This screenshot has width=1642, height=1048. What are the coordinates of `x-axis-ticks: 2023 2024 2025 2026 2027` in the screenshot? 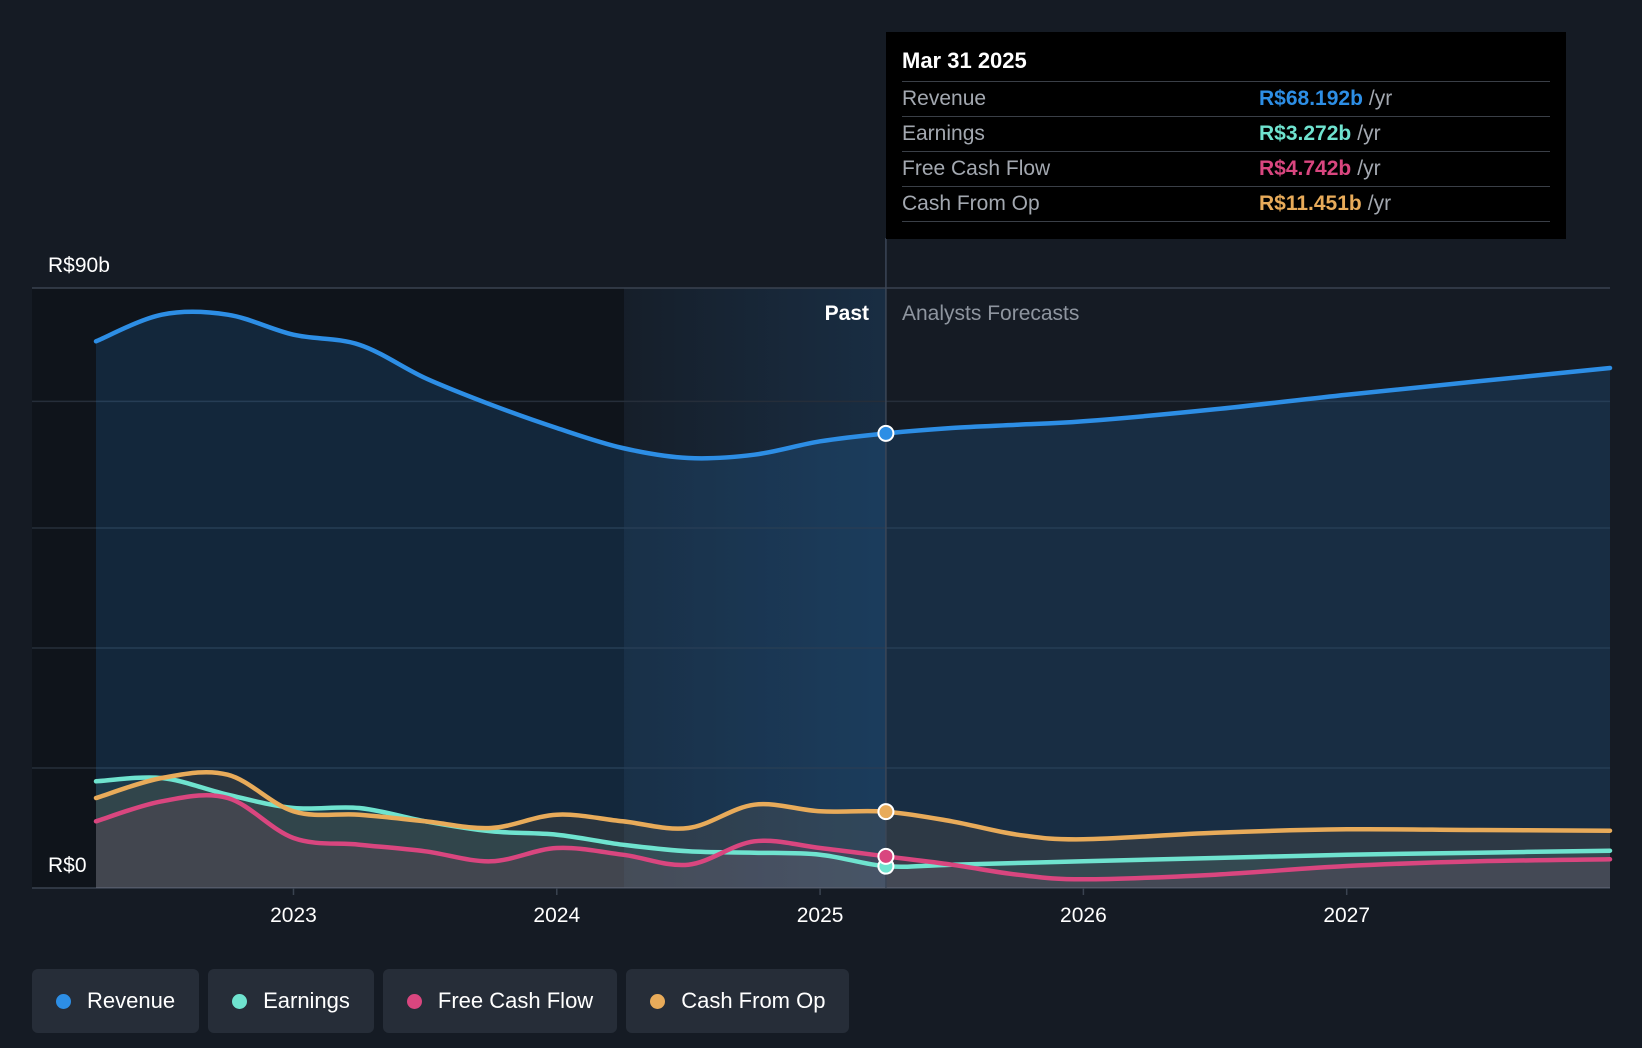 It's located at (820, 907).